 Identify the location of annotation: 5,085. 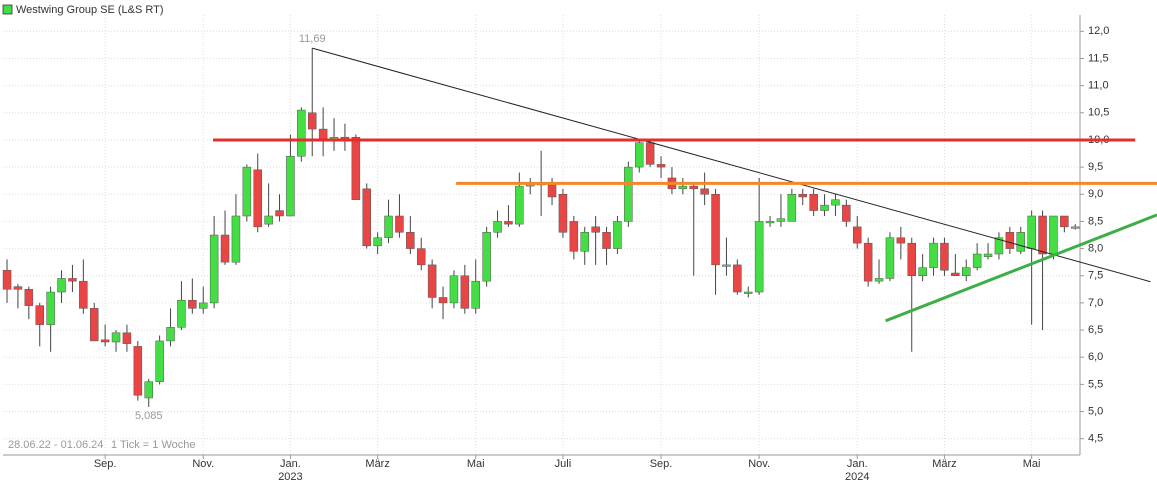
(149, 416).